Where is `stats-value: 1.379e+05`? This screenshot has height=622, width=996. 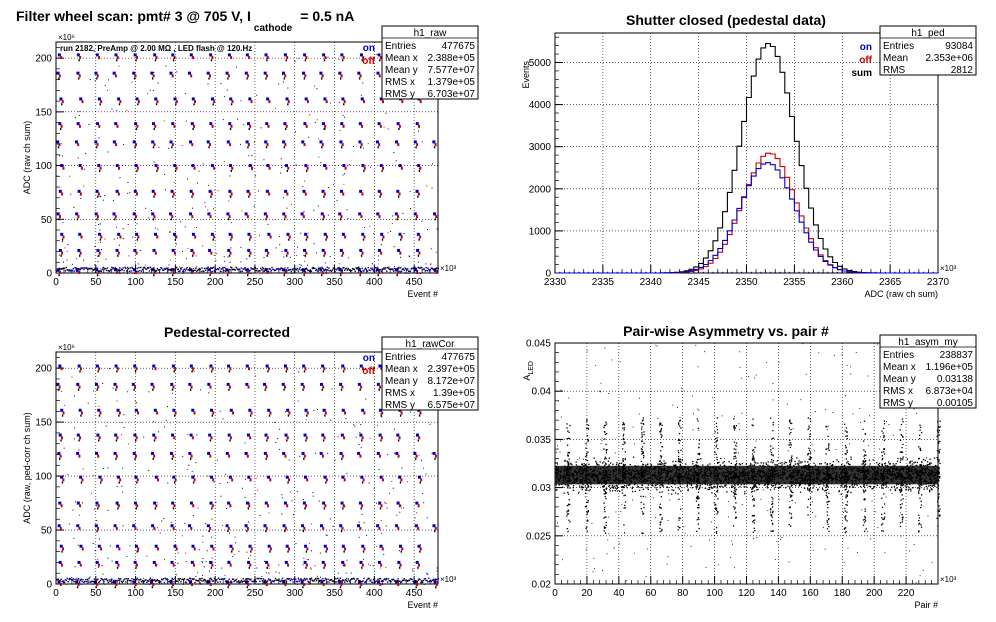
stats-value: 1.379e+05 is located at coordinates (451, 82).